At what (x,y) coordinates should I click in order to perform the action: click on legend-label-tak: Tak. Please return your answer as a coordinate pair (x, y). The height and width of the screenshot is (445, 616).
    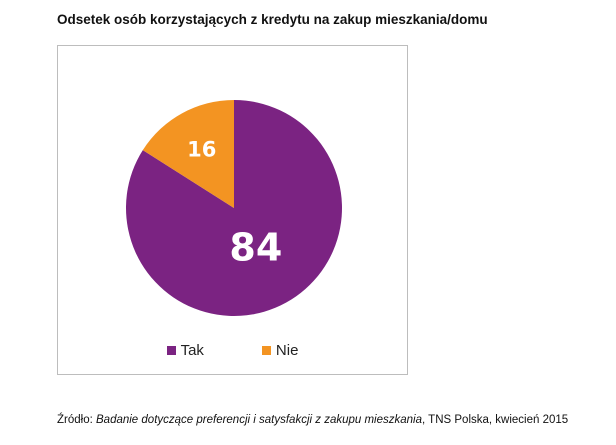
    Looking at the image, I should click on (192, 350).